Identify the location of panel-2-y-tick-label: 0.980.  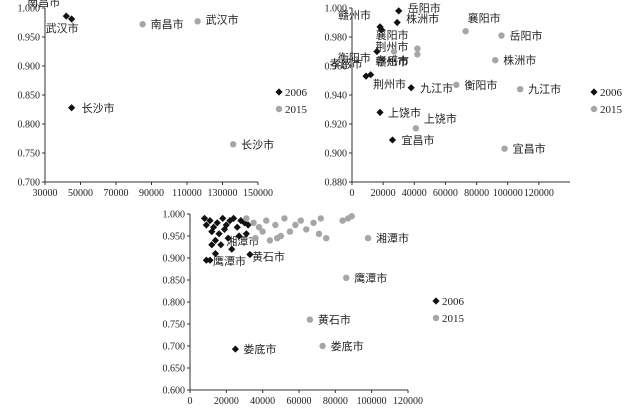
(336, 38).